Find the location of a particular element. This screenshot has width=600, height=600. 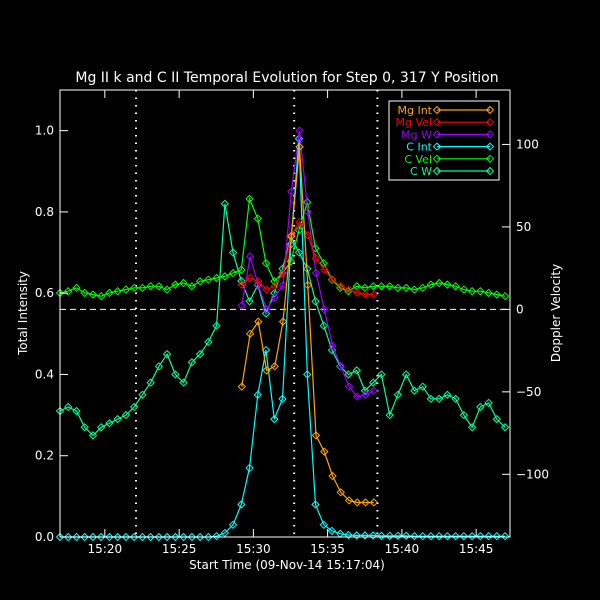

legend-item-mg-int: Mg Int is located at coordinates (446, 110).